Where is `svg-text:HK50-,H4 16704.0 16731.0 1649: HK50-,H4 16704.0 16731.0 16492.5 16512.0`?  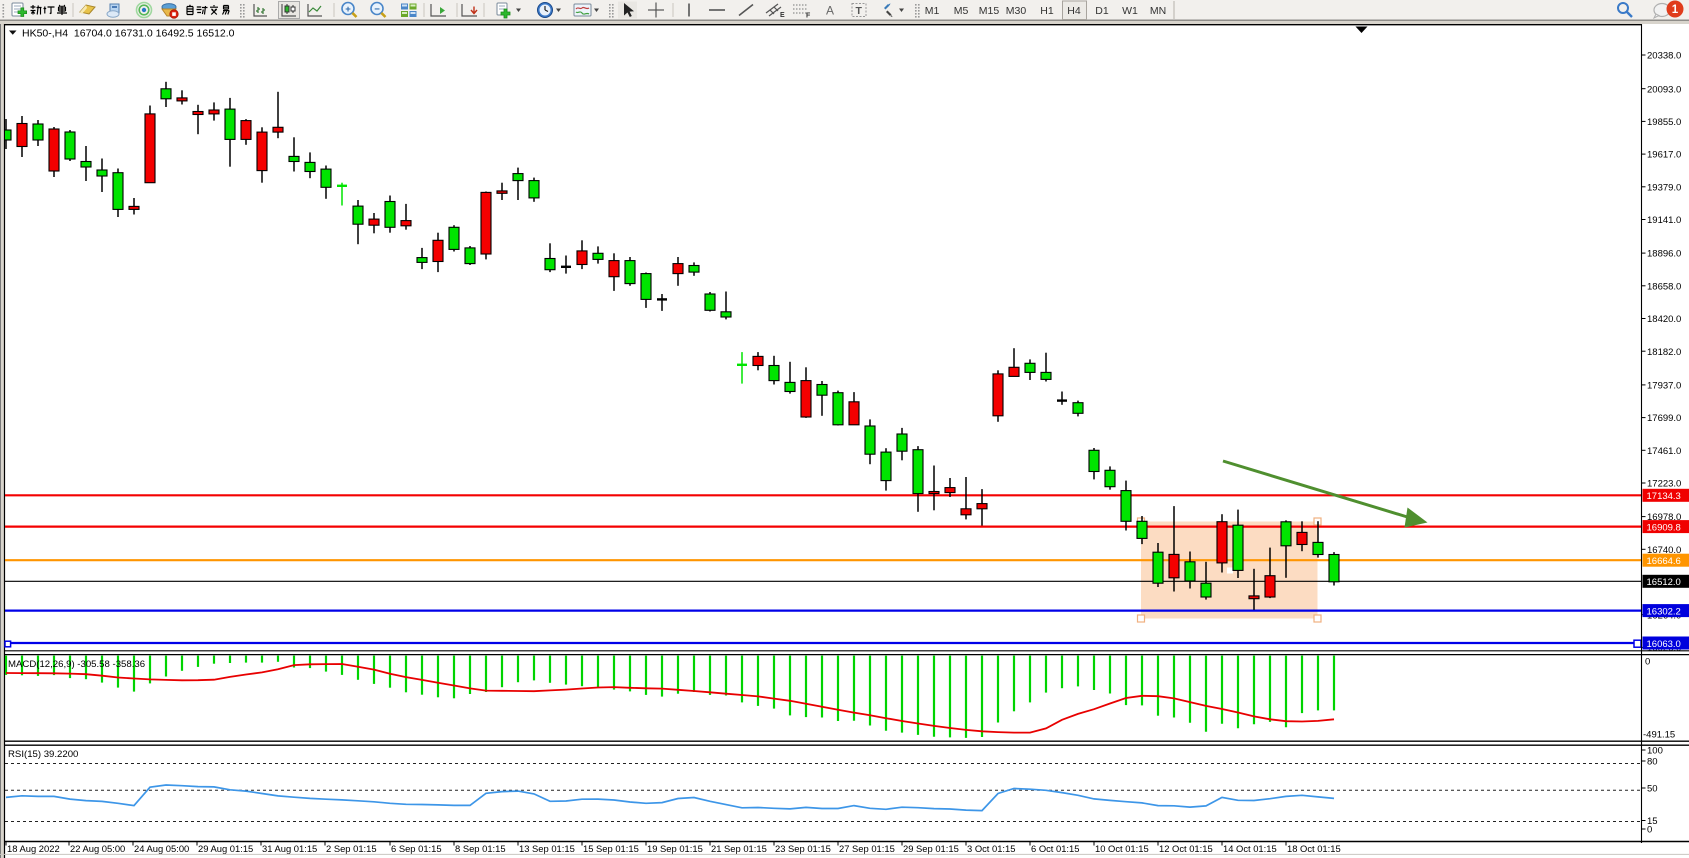 svg-text:HK50-,H4 16704.0 16731.0 1649: HK50-,H4 16704.0 16731.0 16492.5 16512.0 is located at coordinates (128, 34).